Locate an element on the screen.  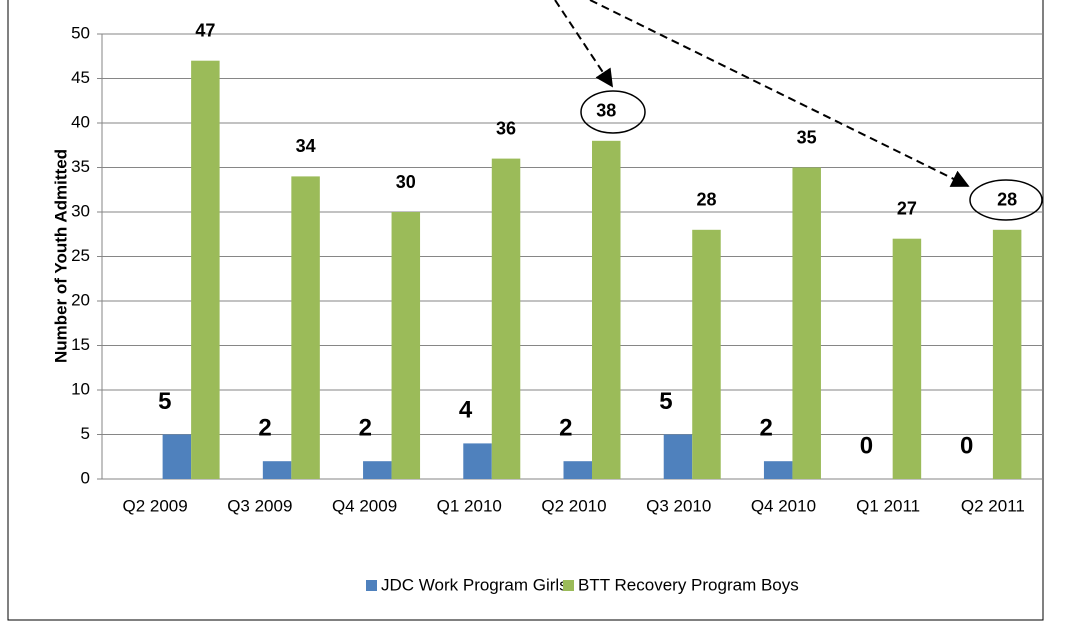
y-tick-label: 20 is located at coordinates (80, 299).